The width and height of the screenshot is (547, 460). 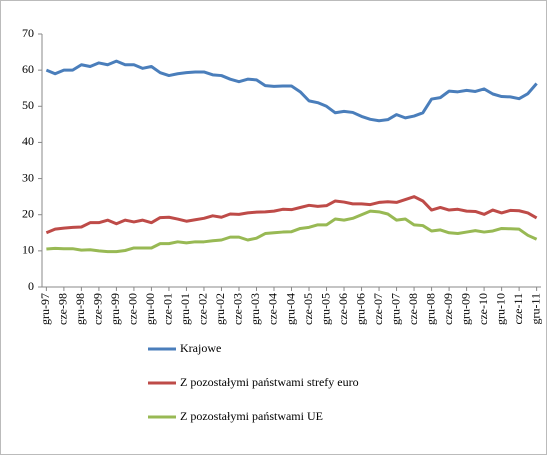 I want to click on x-tick-label: gru-99, so click(x=115, y=309).